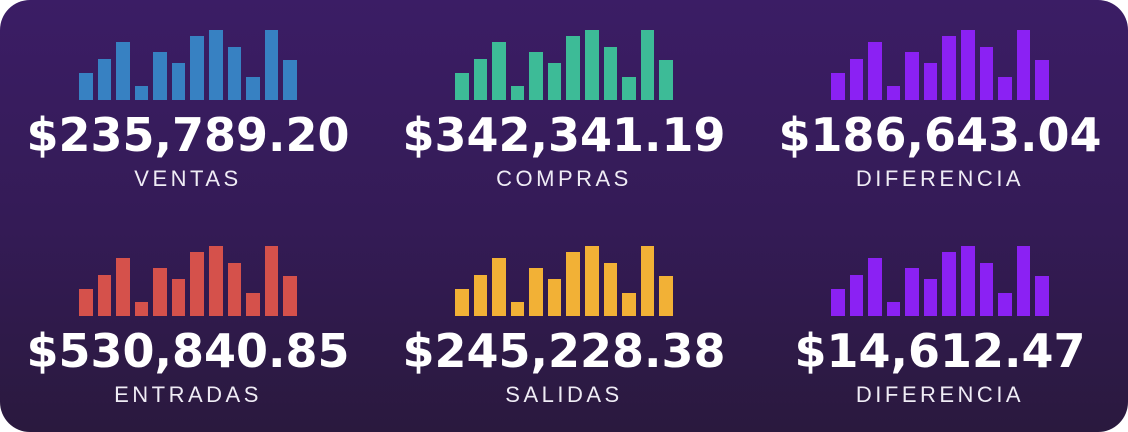 This screenshot has height=432, width=1128. Describe the element at coordinates (188, 350) in the screenshot. I see `kpi-amount: $530,840.85` at that location.